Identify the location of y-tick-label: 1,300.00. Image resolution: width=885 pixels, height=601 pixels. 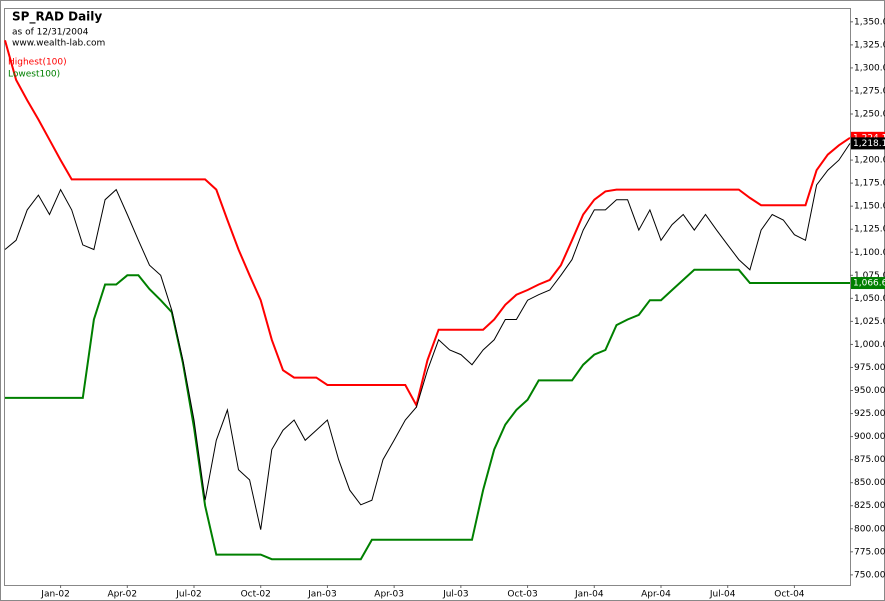
(869, 68).